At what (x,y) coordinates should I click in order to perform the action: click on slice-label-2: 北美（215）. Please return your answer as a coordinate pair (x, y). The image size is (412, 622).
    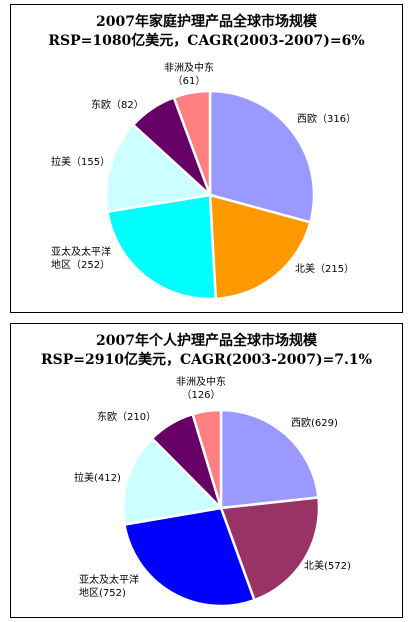
    Looking at the image, I should click on (324, 268).